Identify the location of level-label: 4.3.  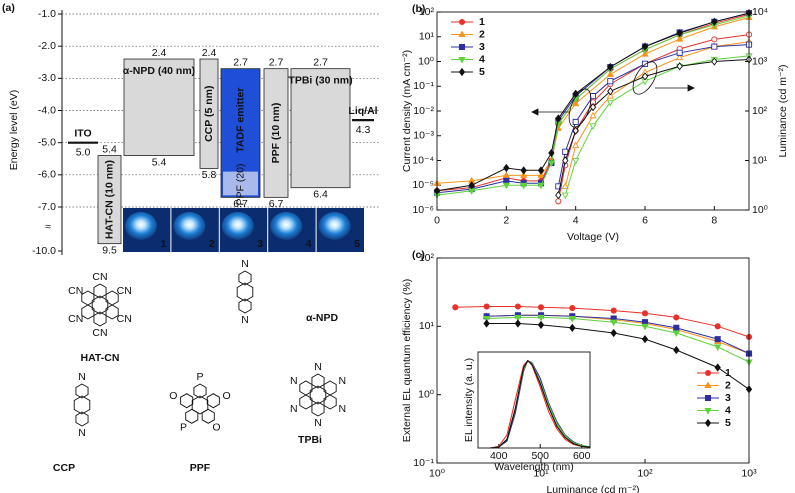
(363, 130).